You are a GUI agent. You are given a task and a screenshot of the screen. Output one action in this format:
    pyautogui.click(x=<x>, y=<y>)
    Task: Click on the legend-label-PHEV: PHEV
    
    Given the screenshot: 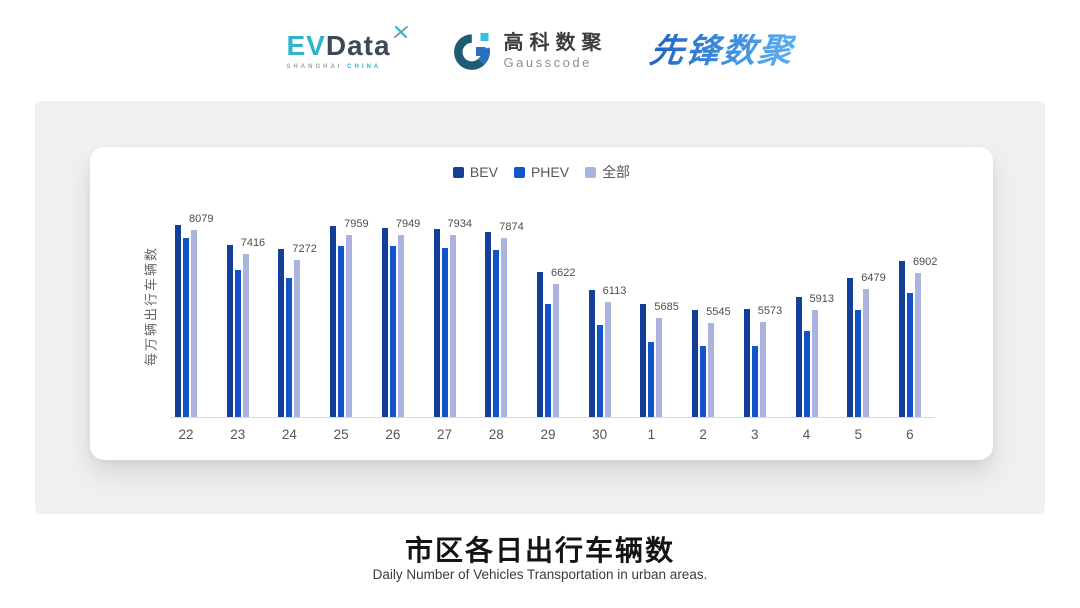 What is the action you would take?
    pyautogui.click(x=550, y=172)
    